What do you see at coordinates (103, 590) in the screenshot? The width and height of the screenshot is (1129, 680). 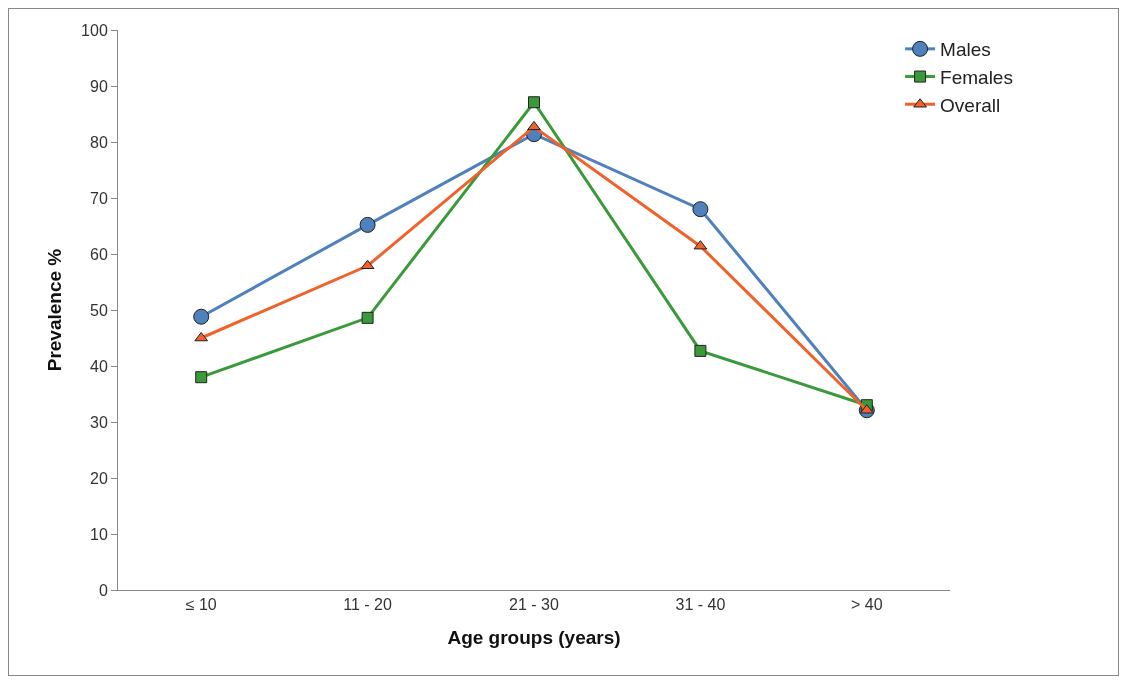 I see `y-tick-label: 0` at bounding box center [103, 590].